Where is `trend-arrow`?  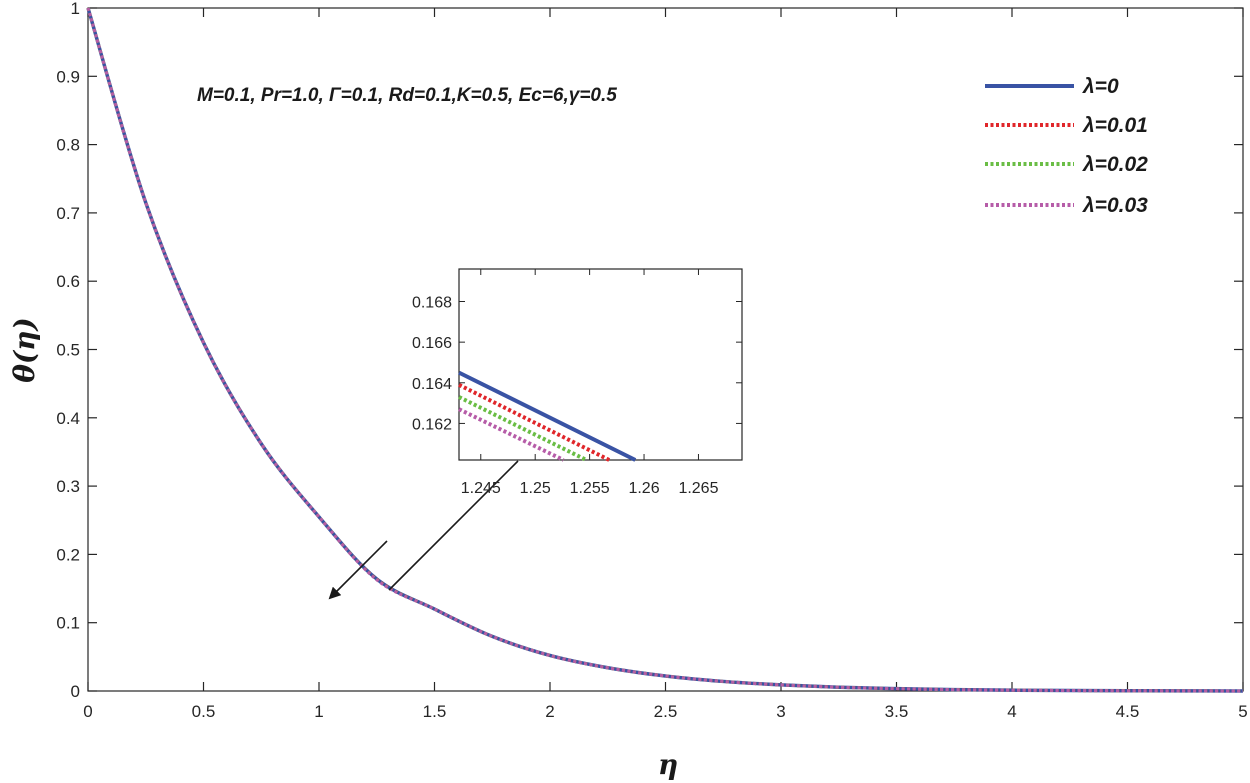 trend-arrow is located at coordinates (358, 570).